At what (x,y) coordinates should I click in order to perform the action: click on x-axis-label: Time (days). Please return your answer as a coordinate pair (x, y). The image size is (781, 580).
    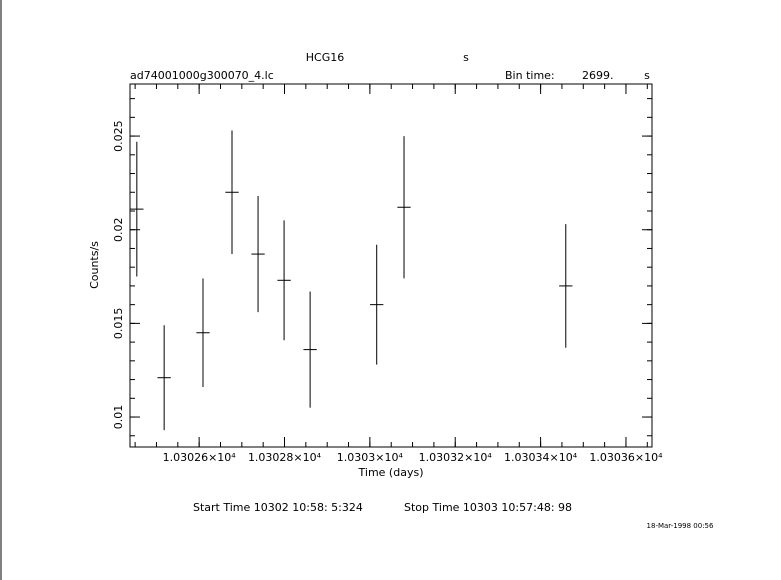
    Looking at the image, I should click on (391, 472).